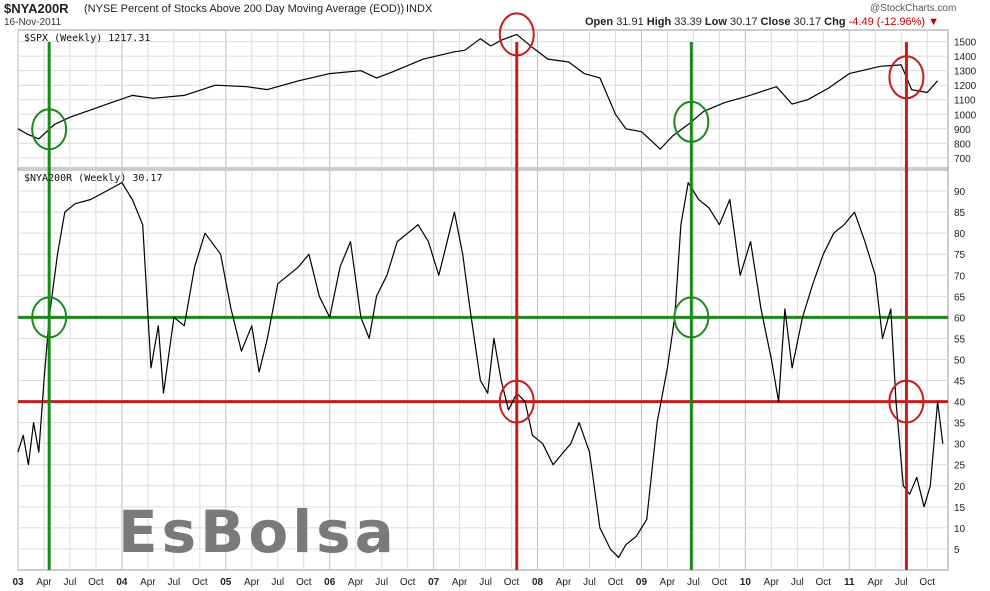 The image size is (990, 591). What do you see at coordinates (962, 144) in the screenshot?
I see `spx-ytick-label: 800` at bounding box center [962, 144].